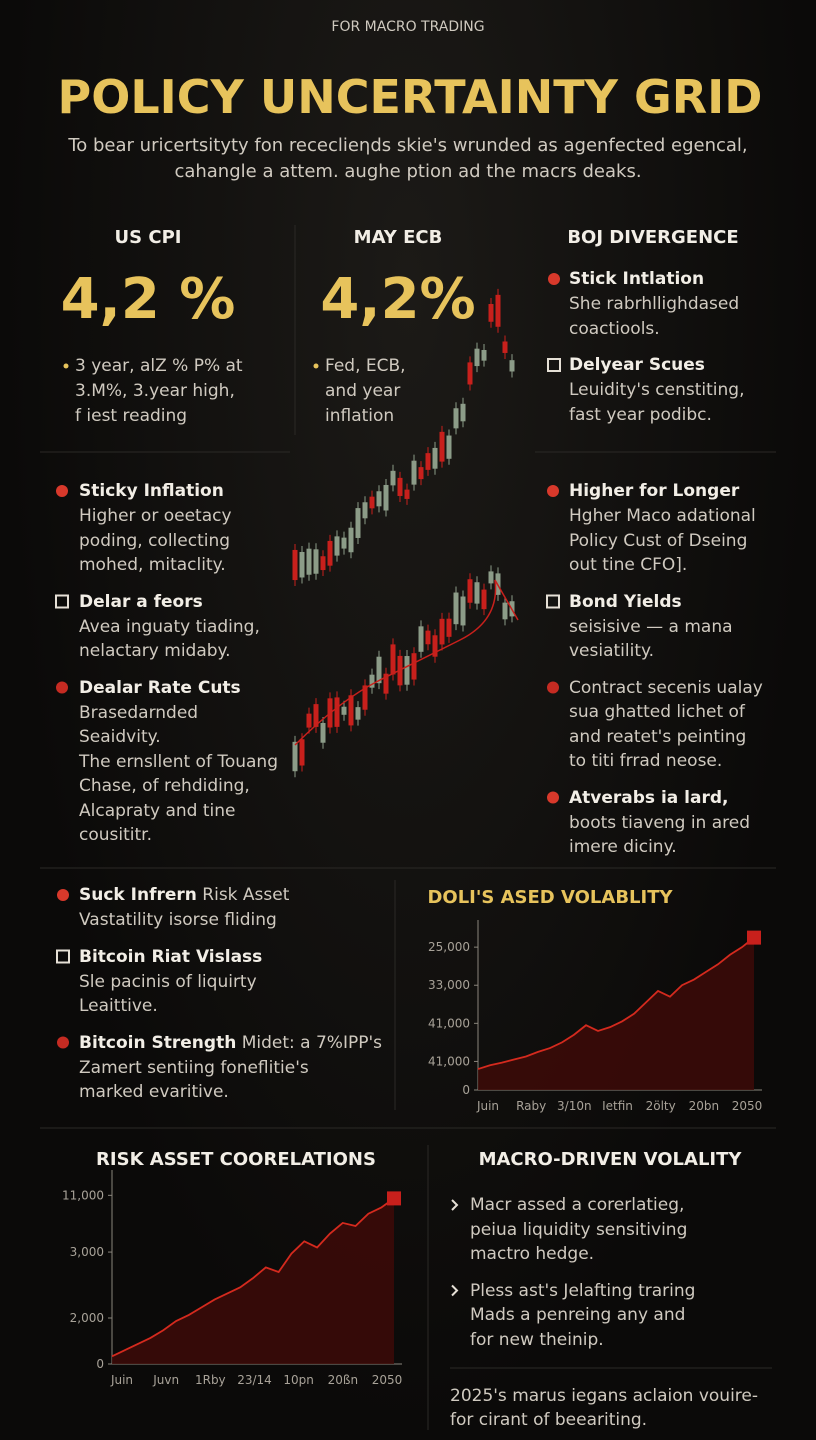 Image resolution: width=816 pixels, height=1440 pixels. I want to click on item-text: Avea inguaty tiading,, so click(169, 626).